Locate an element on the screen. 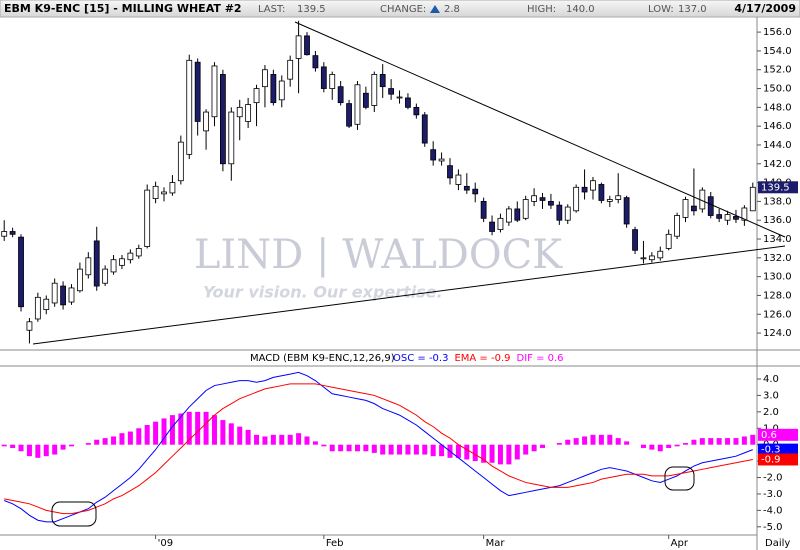 This screenshot has height=550, width=800. y-tick-label: -5.0 is located at coordinates (773, 527).